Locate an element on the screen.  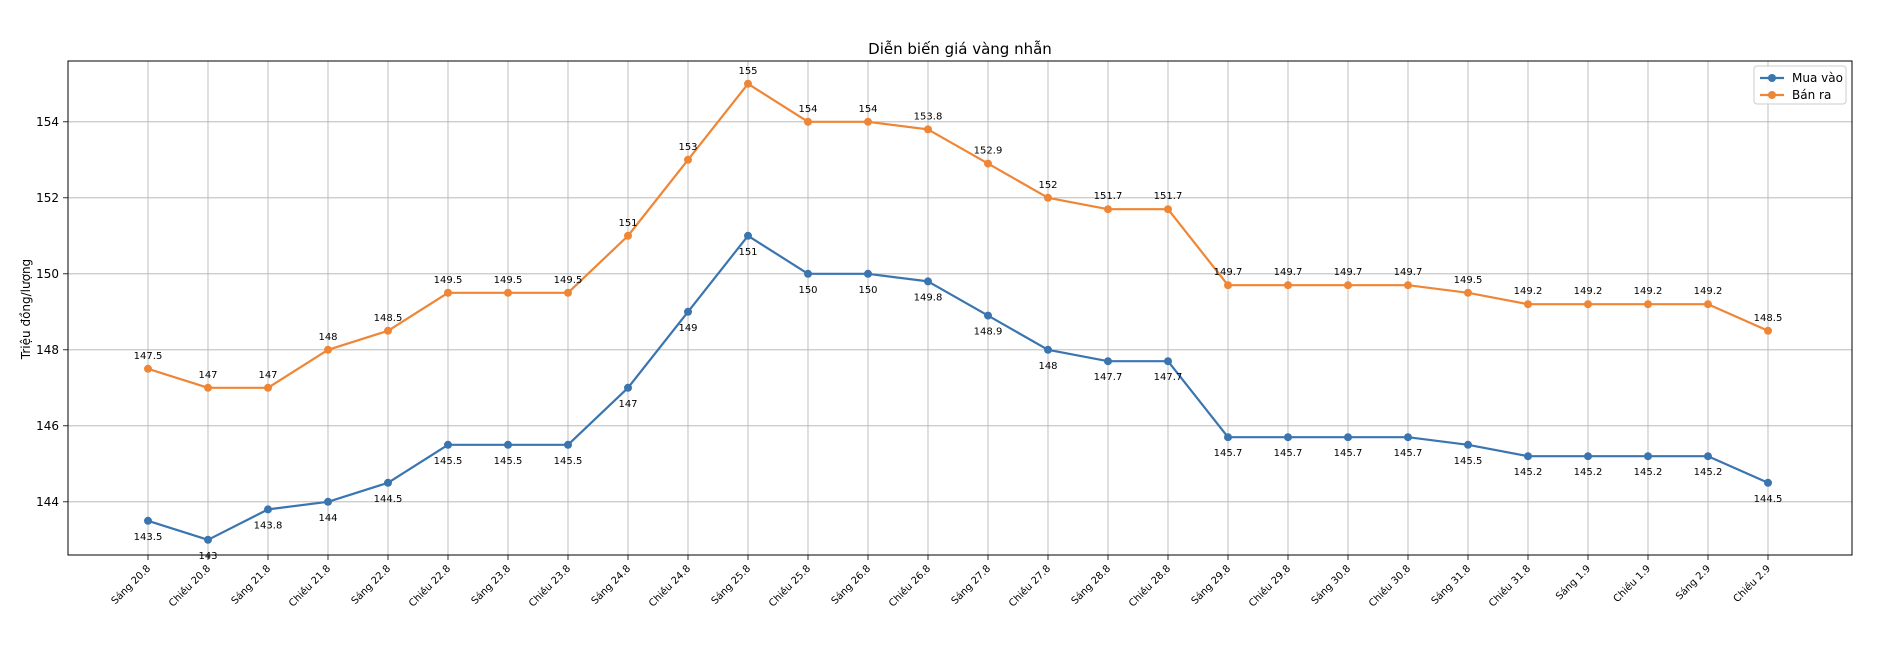
x-tick-label: Sáng 28.8 is located at coordinates (1091, 585).